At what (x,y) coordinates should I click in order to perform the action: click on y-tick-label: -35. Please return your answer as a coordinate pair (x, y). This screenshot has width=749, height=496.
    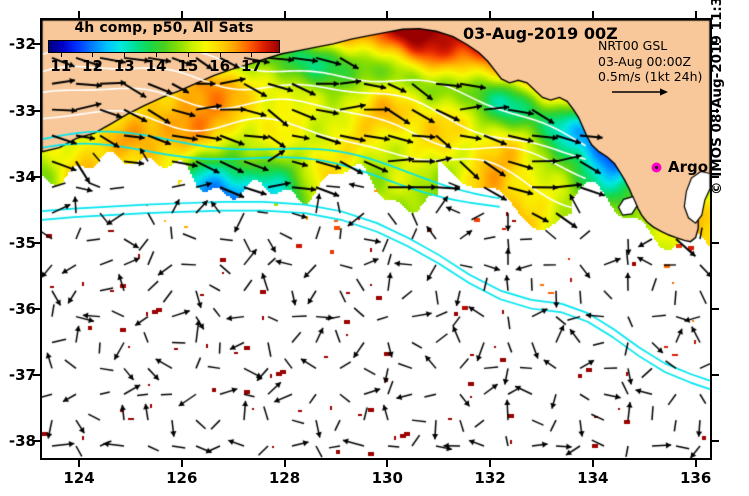
    Looking at the image, I should click on (22, 242).